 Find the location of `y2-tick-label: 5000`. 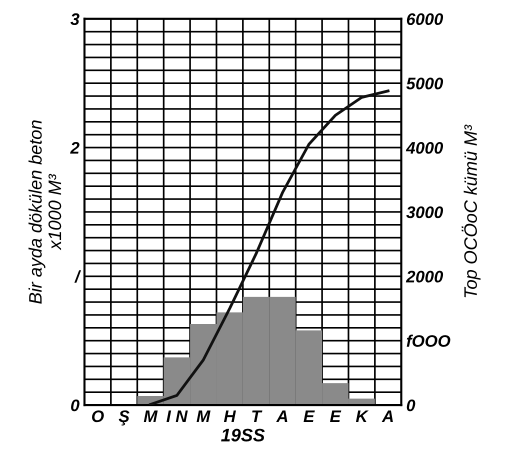

y2-tick-label: 5000 is located at coordinates (425, 84).